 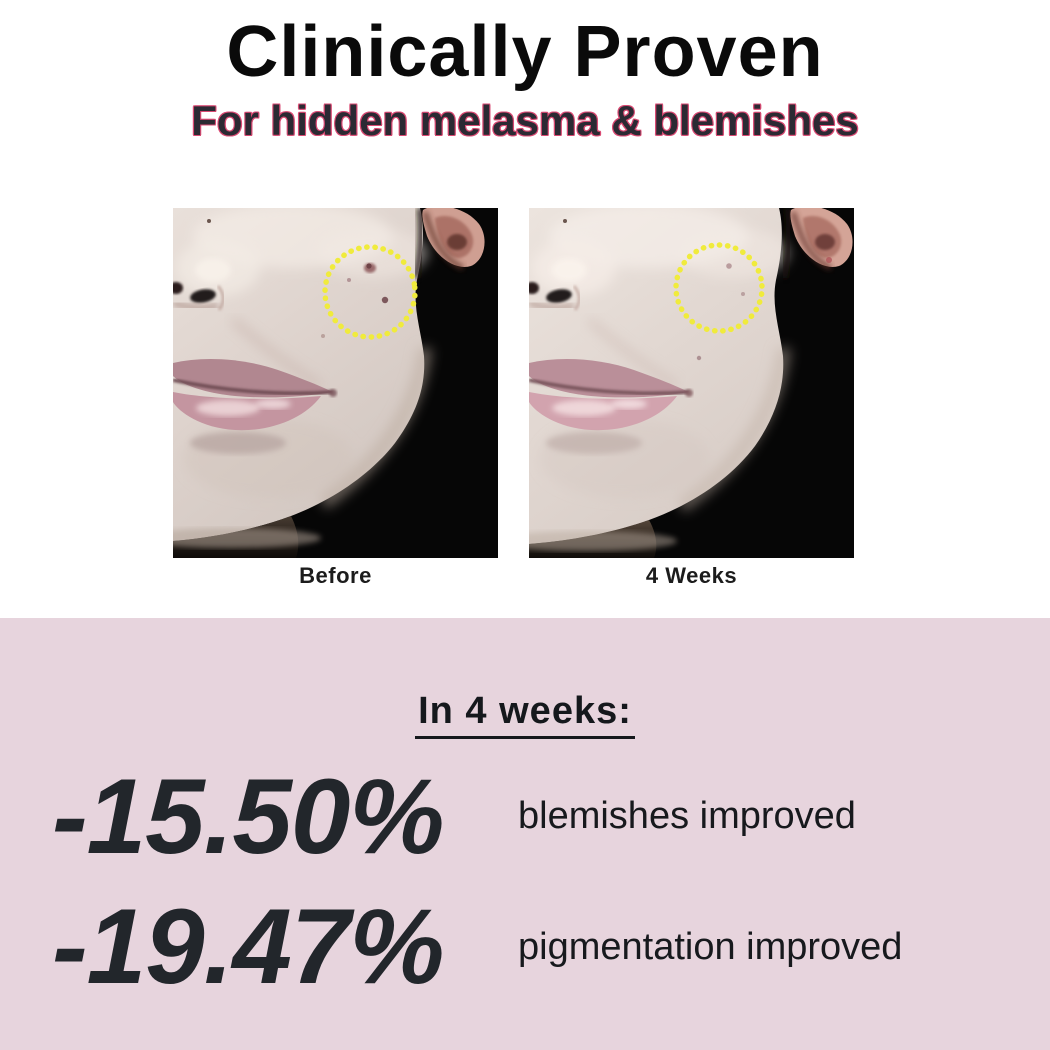 I want to click on before-label: Before, so click(x=335, y=575).